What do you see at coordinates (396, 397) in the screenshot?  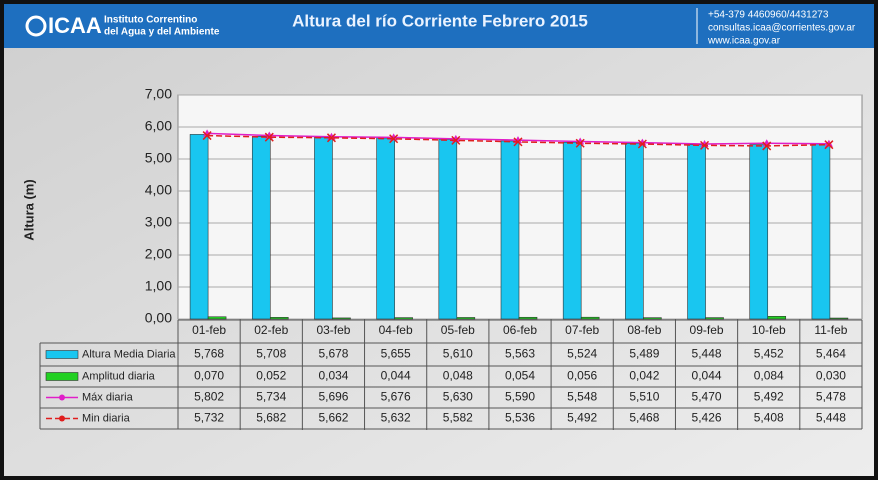 I see `table-value: 5,676` at bounding box center [396, 397].